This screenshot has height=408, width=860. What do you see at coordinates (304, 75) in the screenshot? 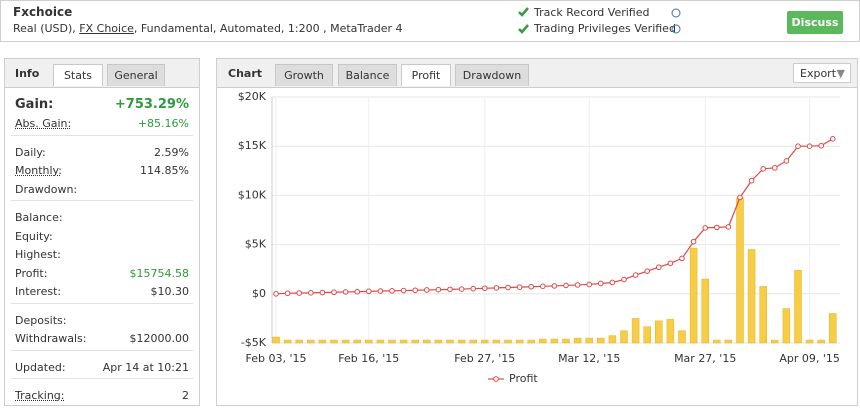
I see `tab: Growth` at bounding box center [304, 75].